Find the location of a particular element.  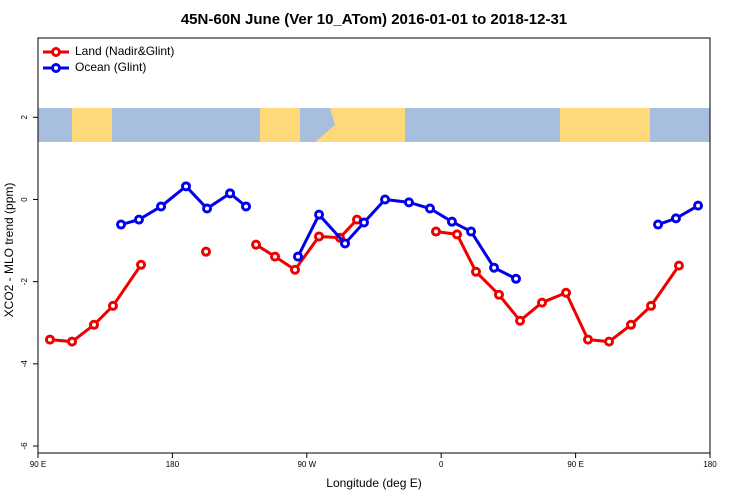

x-tick-label: 0 is located at coordinates (441, 464).